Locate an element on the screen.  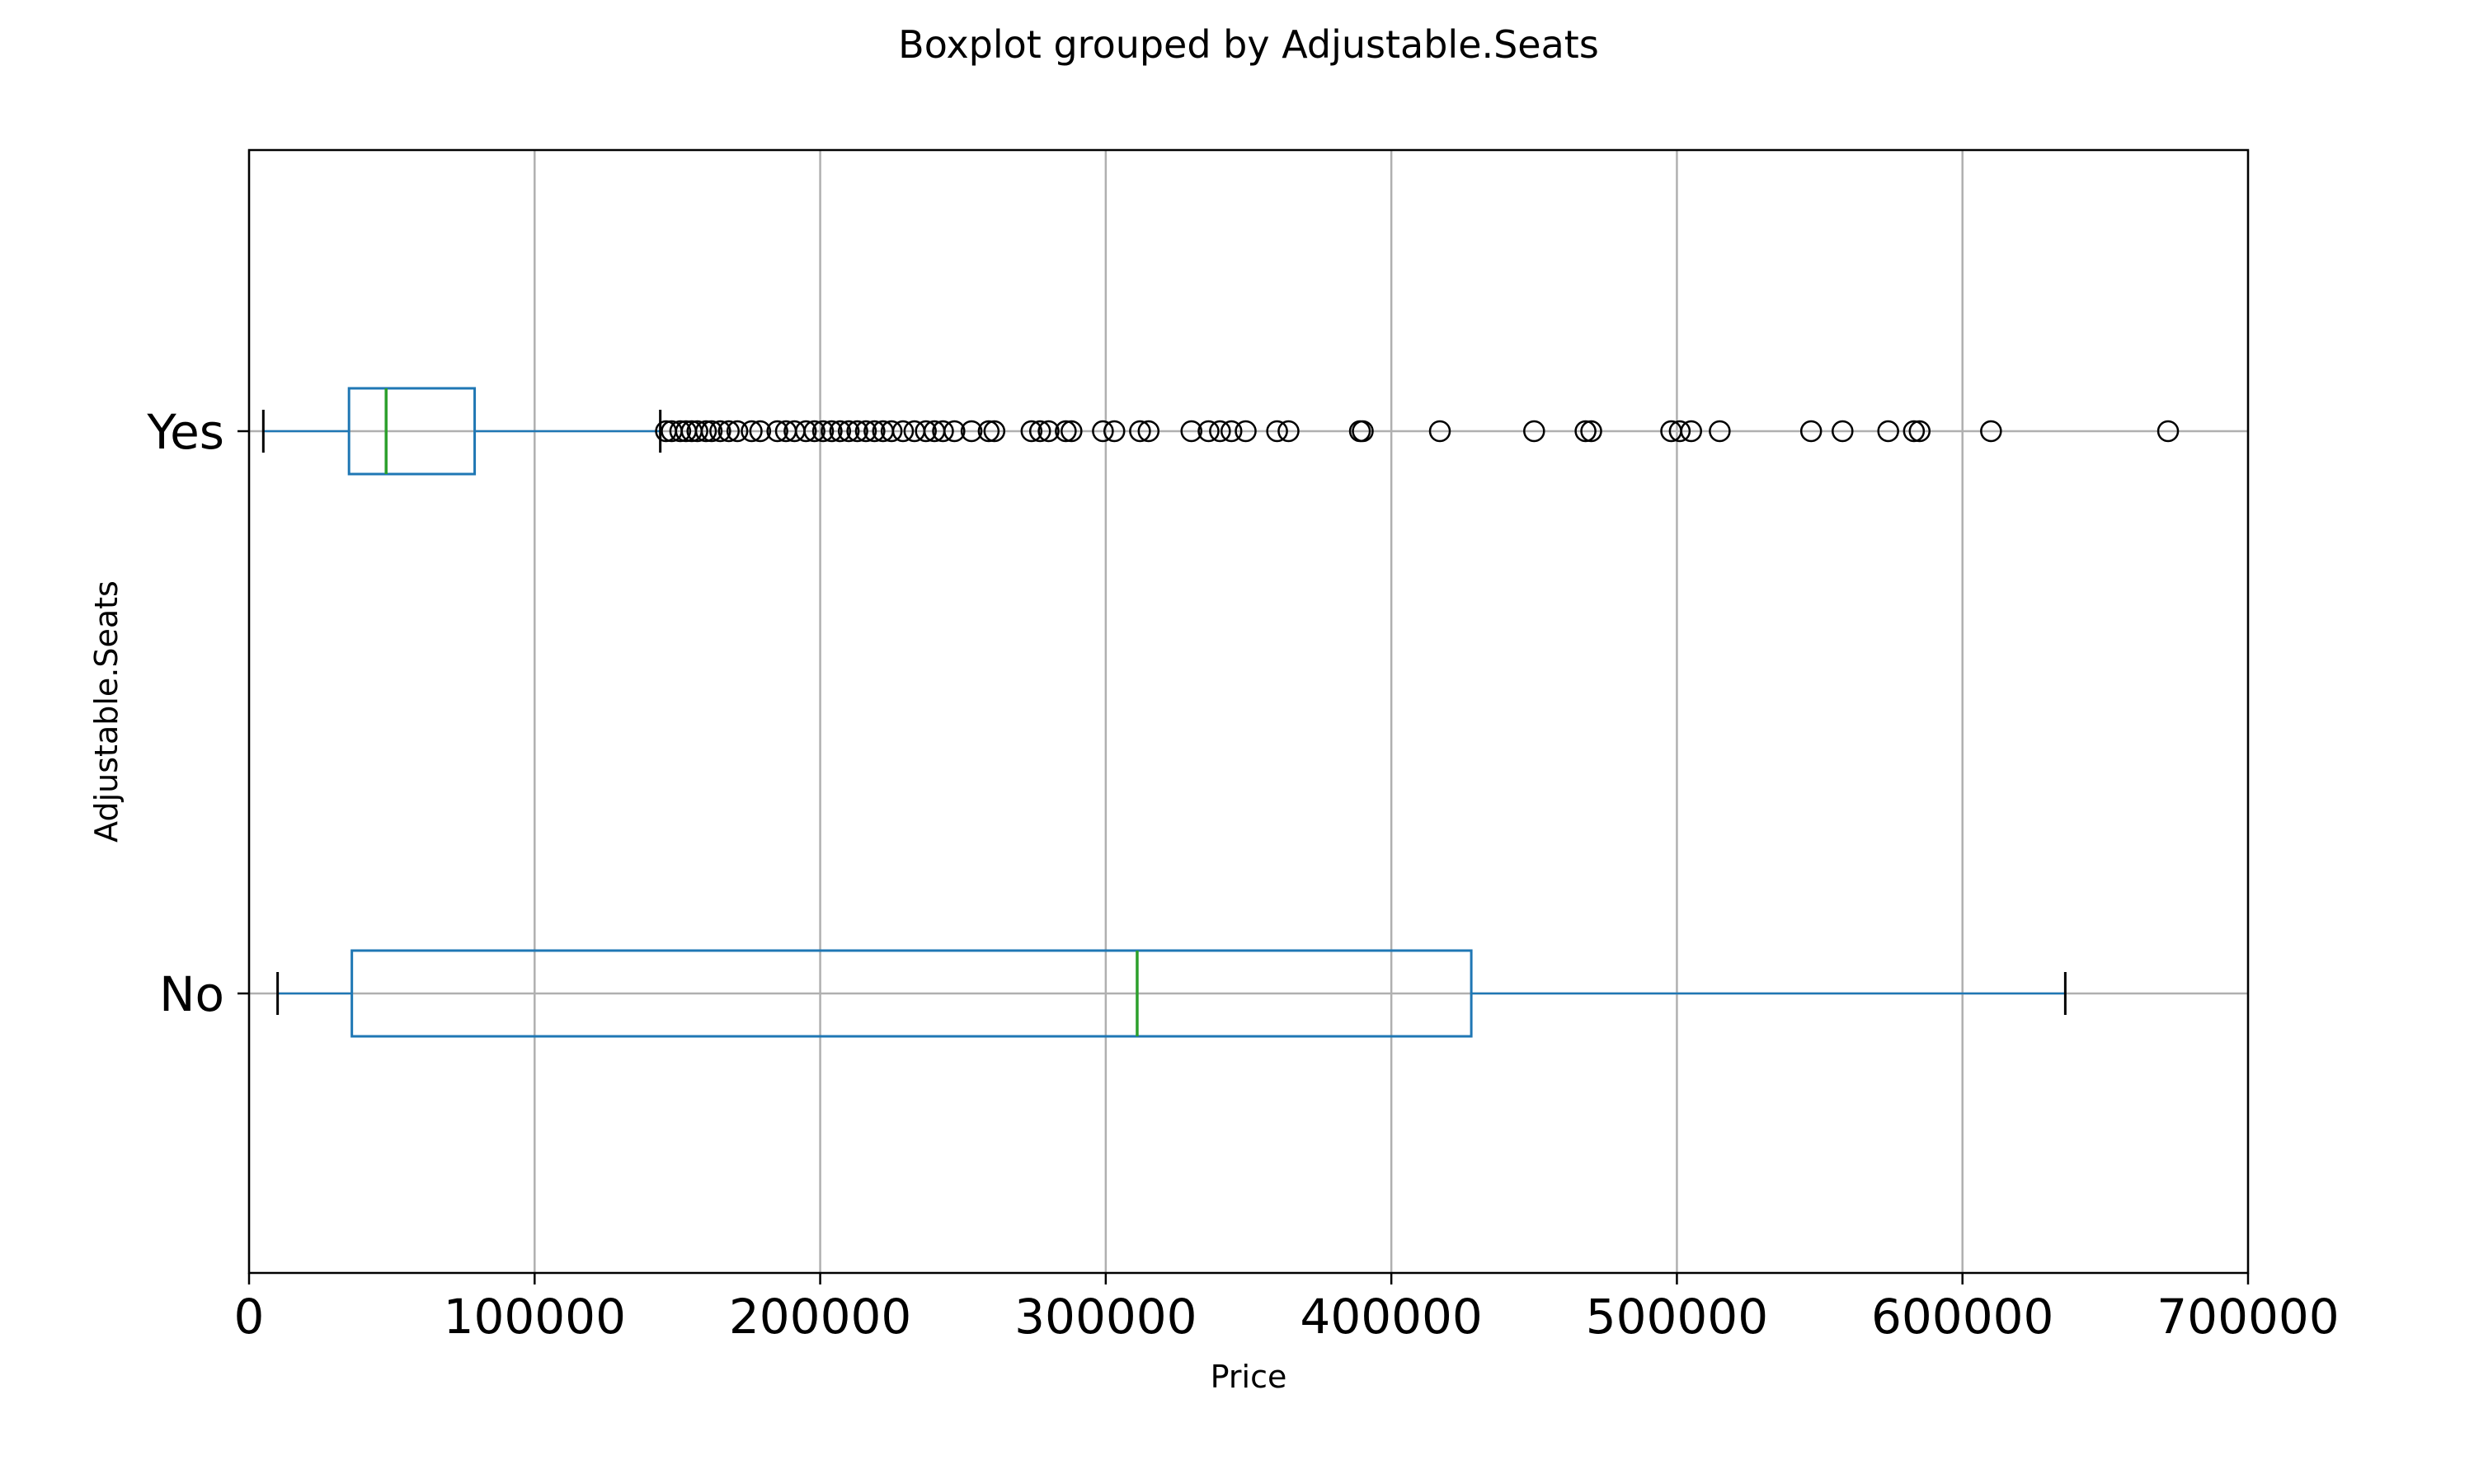
x-tick-label: 0 is located at coordinates (249, 1317).